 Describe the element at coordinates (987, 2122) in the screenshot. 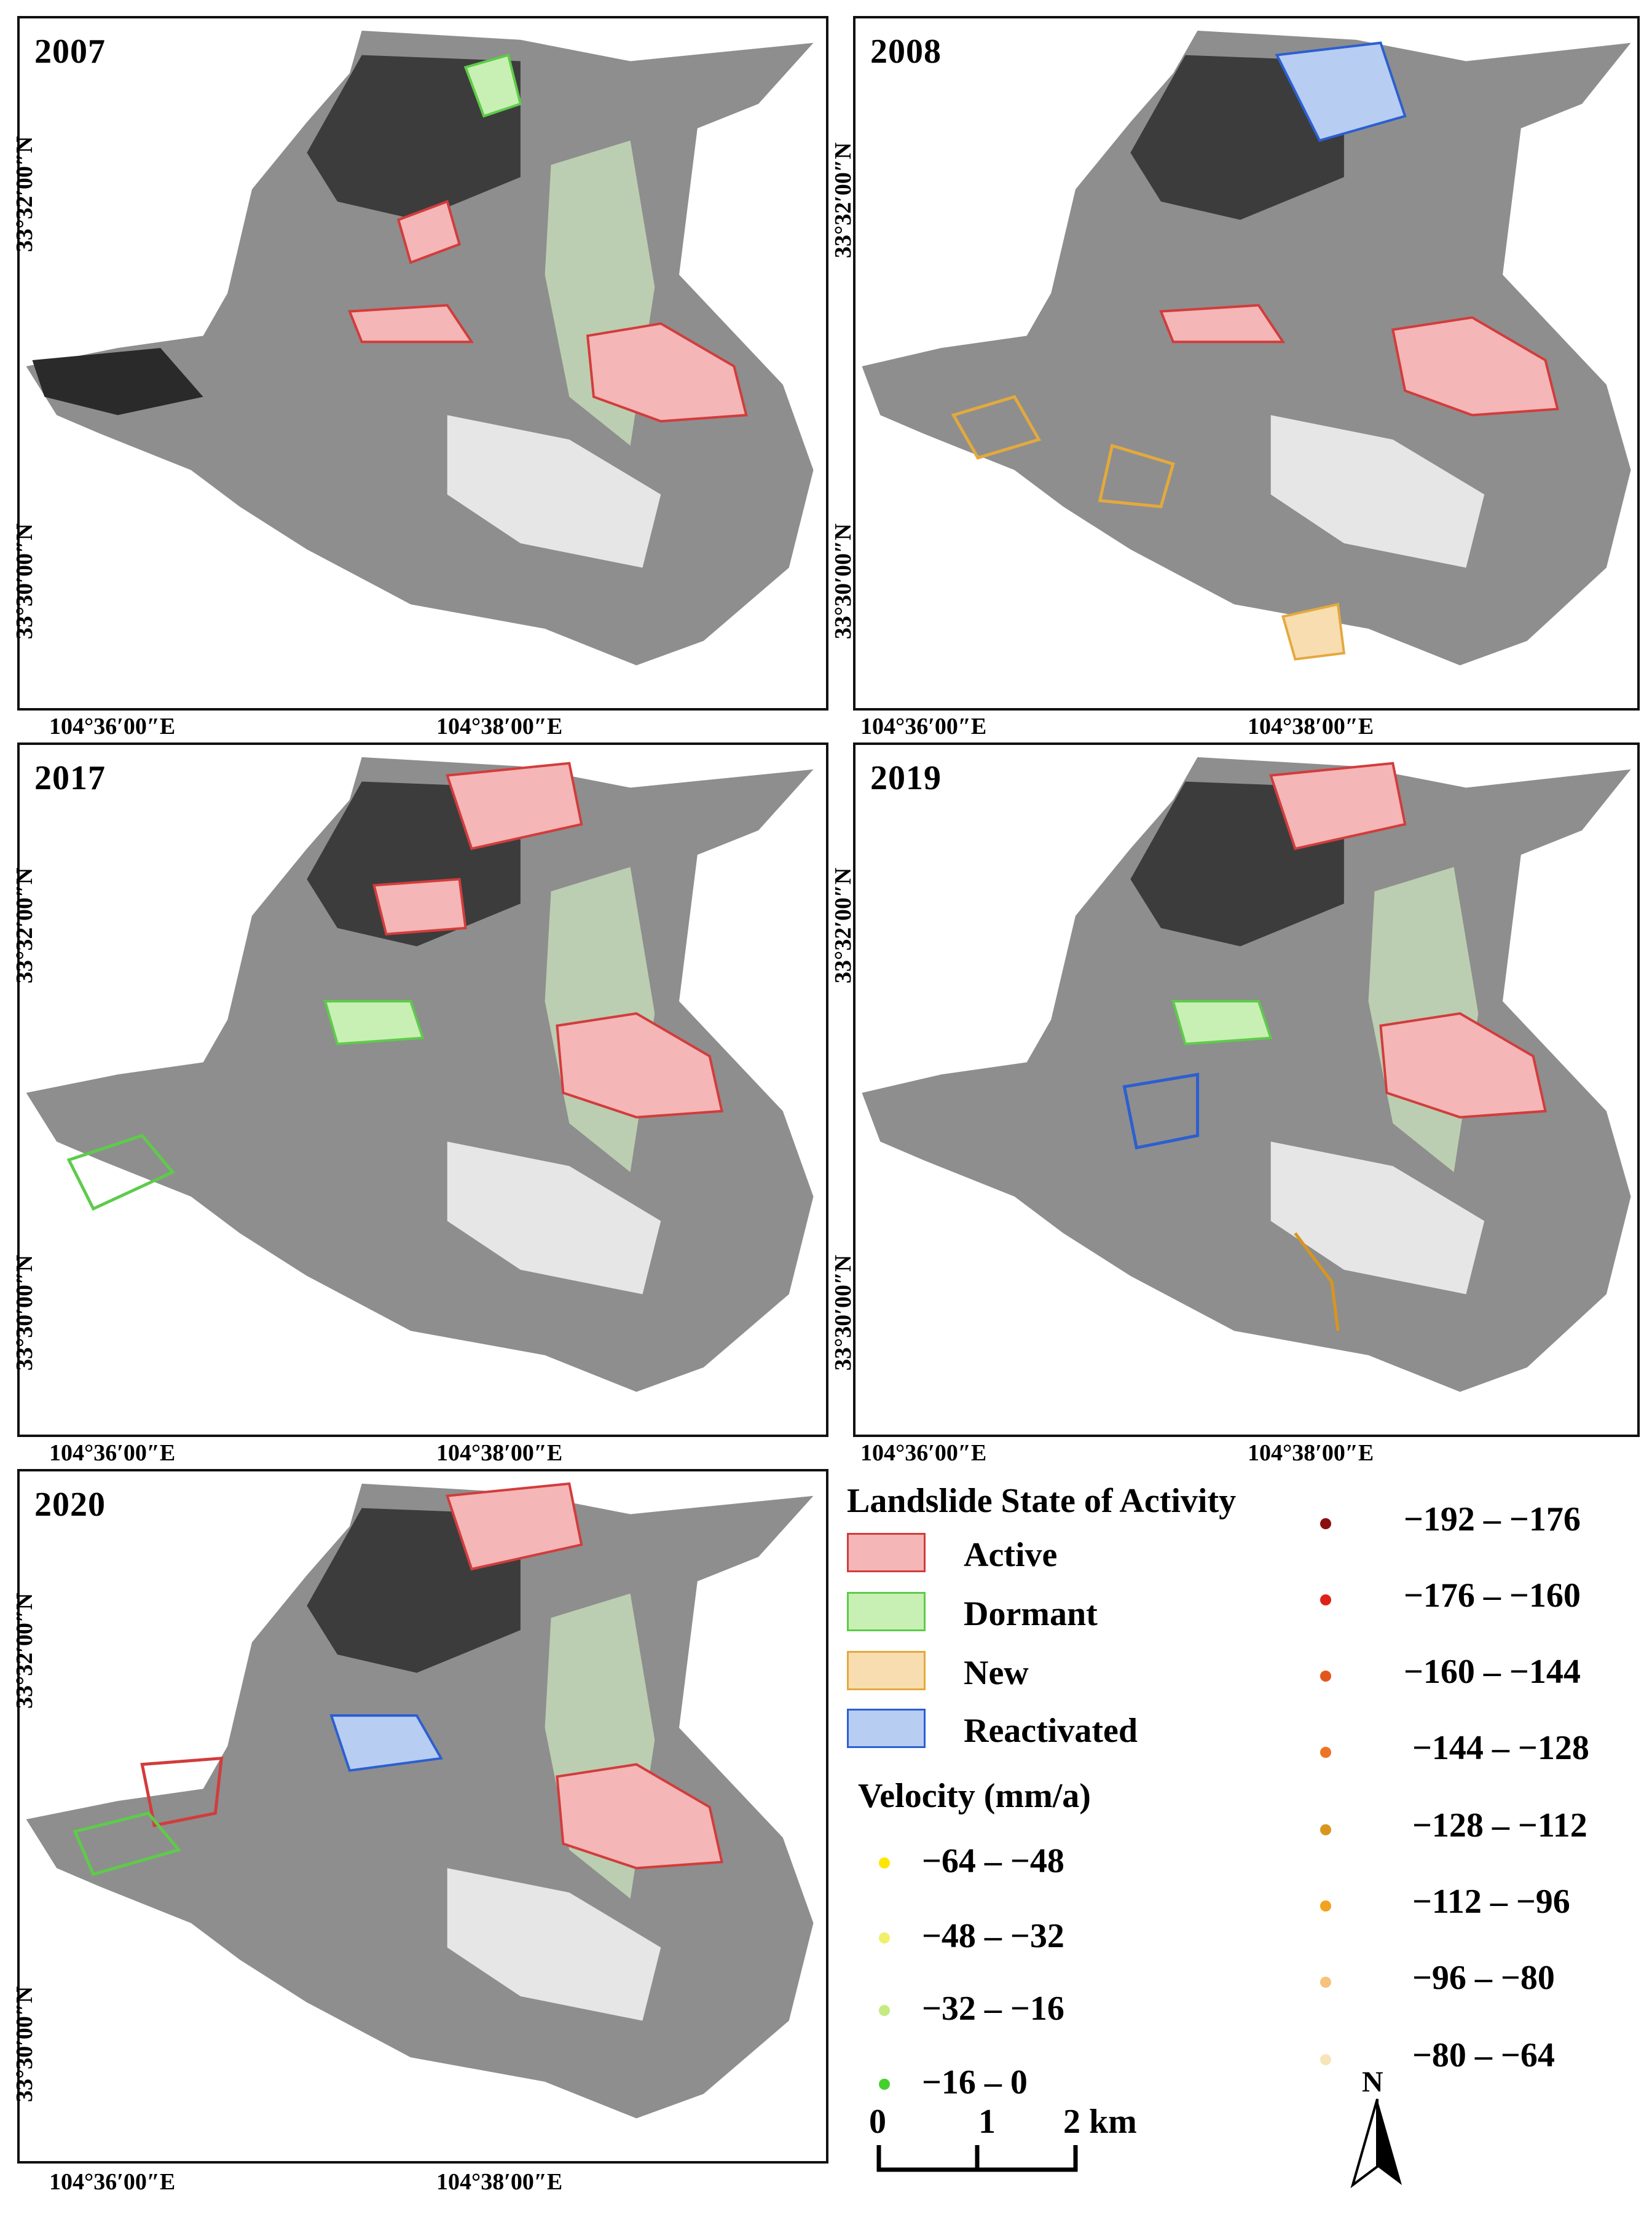

I see `scale-label-1: 1` at that location.